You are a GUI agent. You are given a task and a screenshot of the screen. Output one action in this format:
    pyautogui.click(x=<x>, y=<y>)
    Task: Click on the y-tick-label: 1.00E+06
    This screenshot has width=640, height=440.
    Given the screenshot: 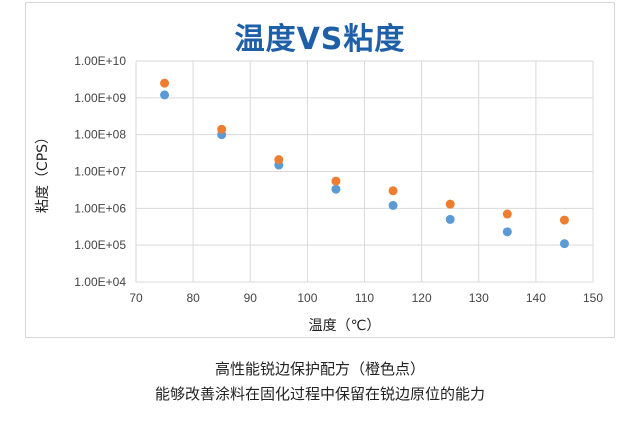 What is the action you would take?
    pyautogui.click(x=100, y=208)
    